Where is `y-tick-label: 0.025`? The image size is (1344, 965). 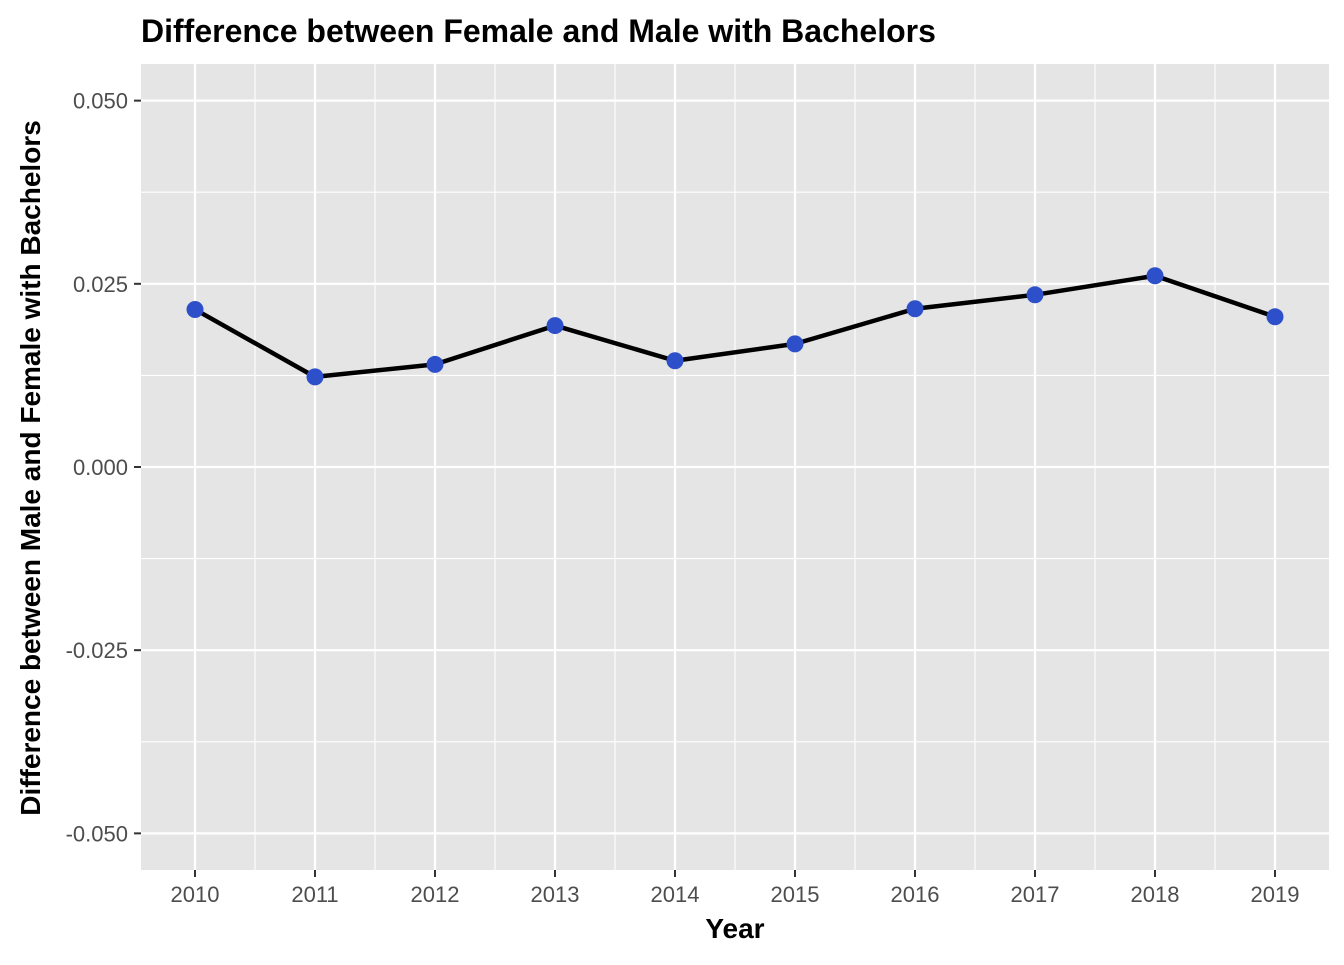 y-tick-label: 0.025 is located at coordinates (100, 284).